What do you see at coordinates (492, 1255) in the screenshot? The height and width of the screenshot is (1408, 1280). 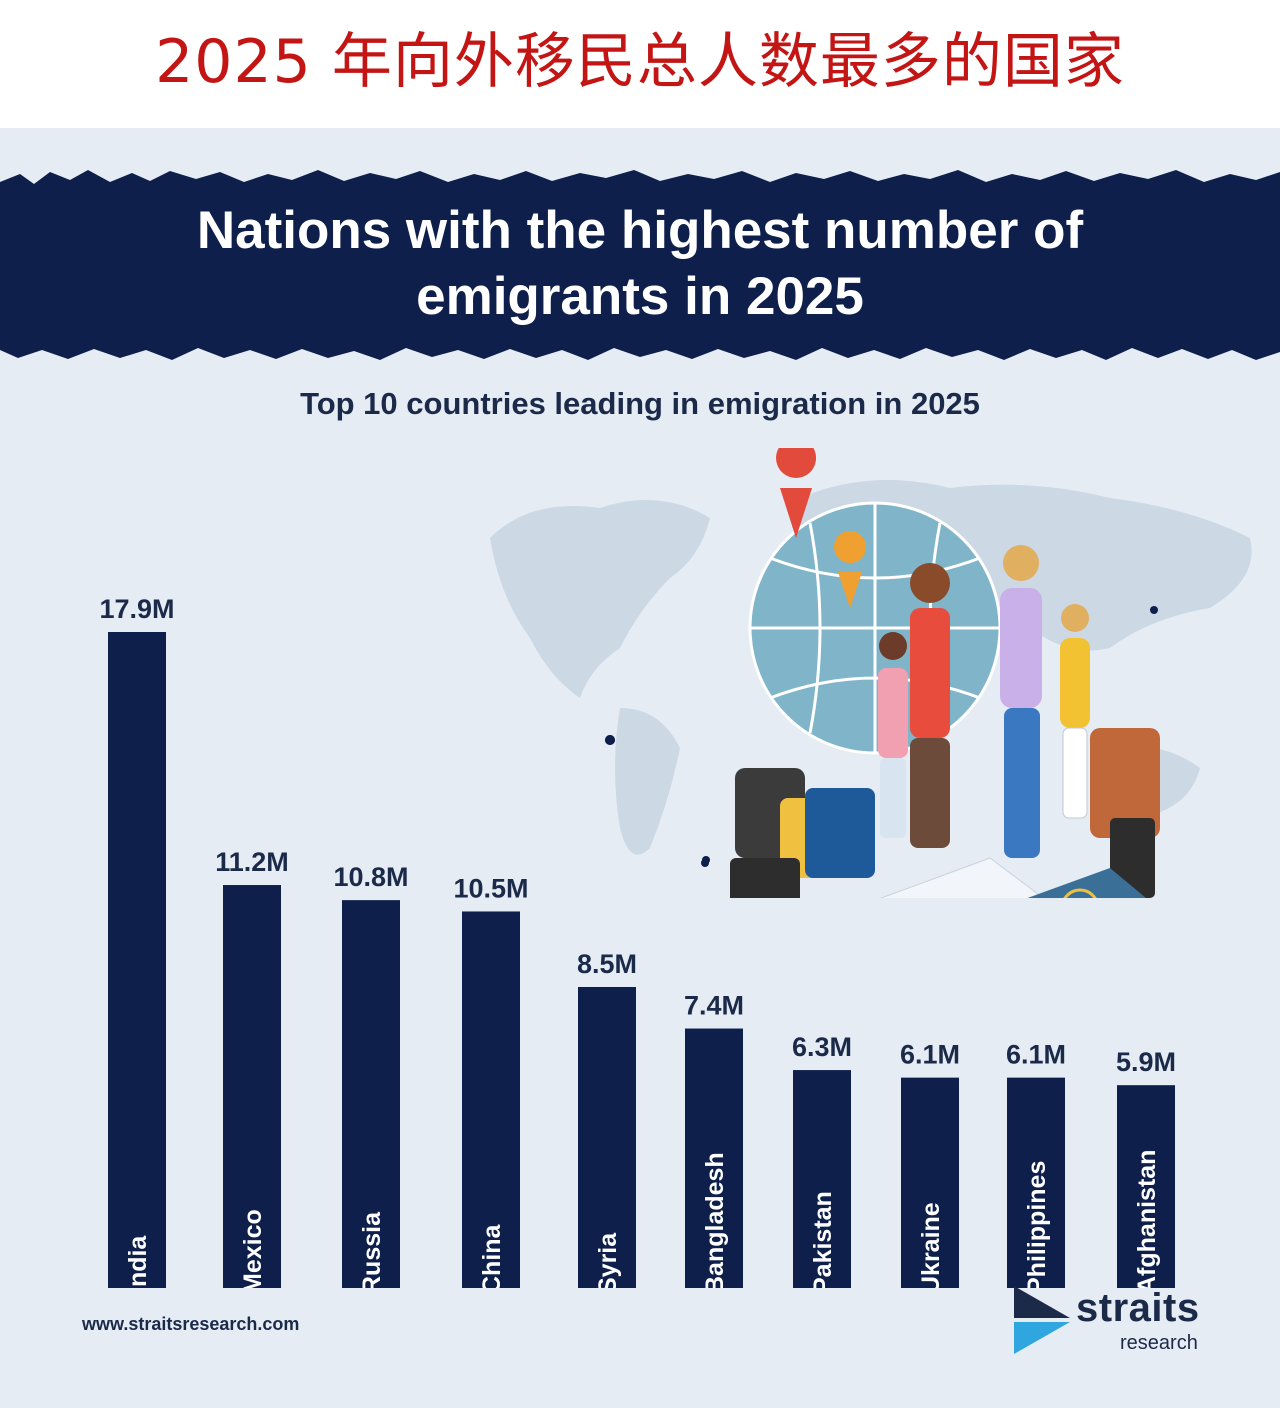 I see `category-label: China` at bounding box center [492, 1255].